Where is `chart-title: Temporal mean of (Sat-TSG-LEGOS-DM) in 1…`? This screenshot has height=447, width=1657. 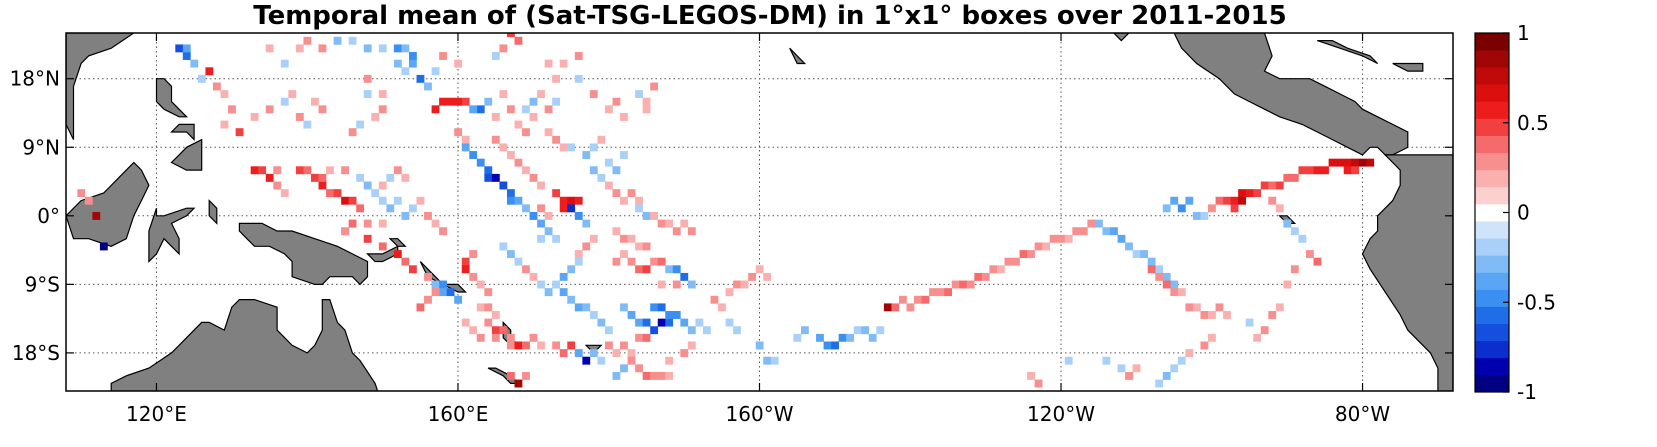
chart-title: Temporal mean of (Sat-TSG-LEGOS-DM) in 1… is located at coordinates (770, 16).